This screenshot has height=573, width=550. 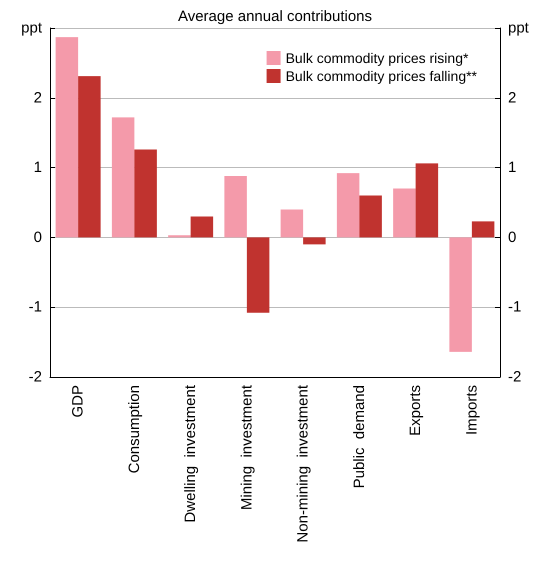 What do you see at coordinates (515, 307) in the screenshot?
I see `y2-tick-label: -1` at bounding box center [515, 307].